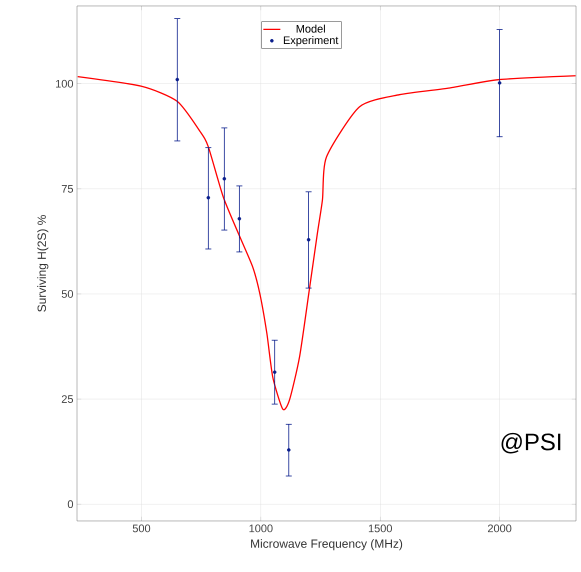 This screenshot has width=581, height=572. Describe the element at coordinates (65, 84) in the screenshot. I see `y-tick-label: 100` at that location.